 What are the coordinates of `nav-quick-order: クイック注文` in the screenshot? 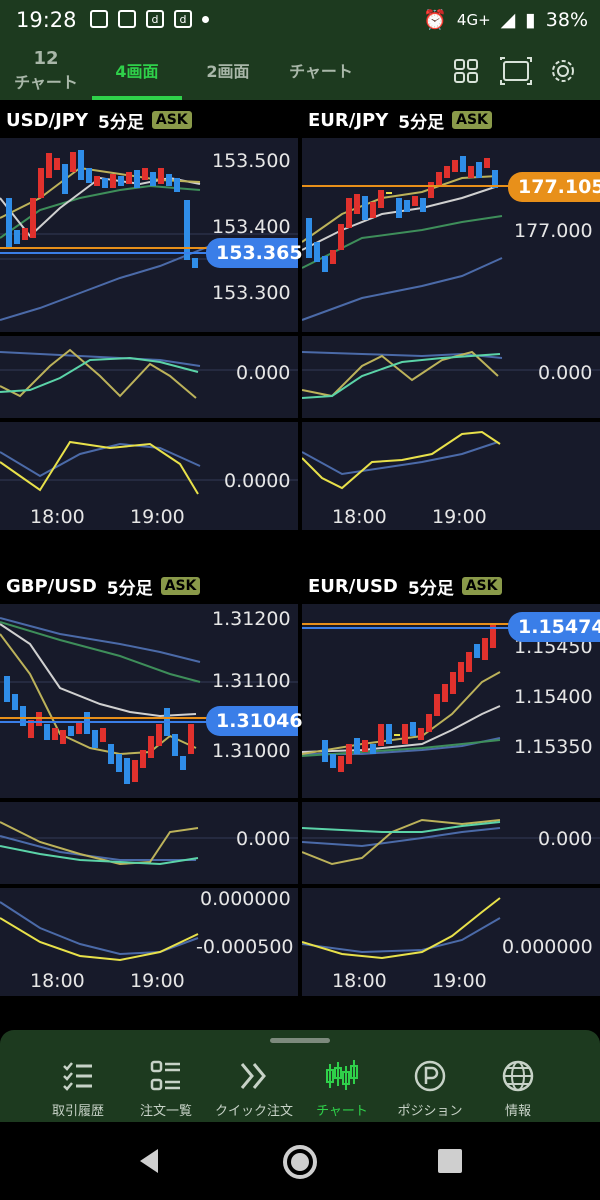 It's located at (254, 1088).